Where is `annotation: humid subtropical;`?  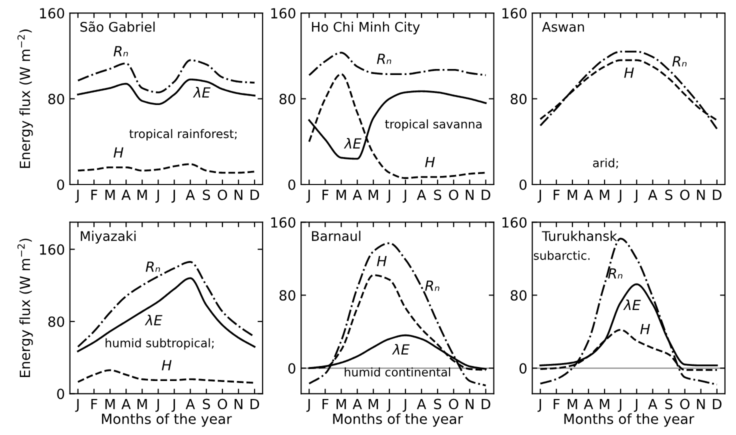 annotation: humid subtropical; is located at coordinates (160, 344).